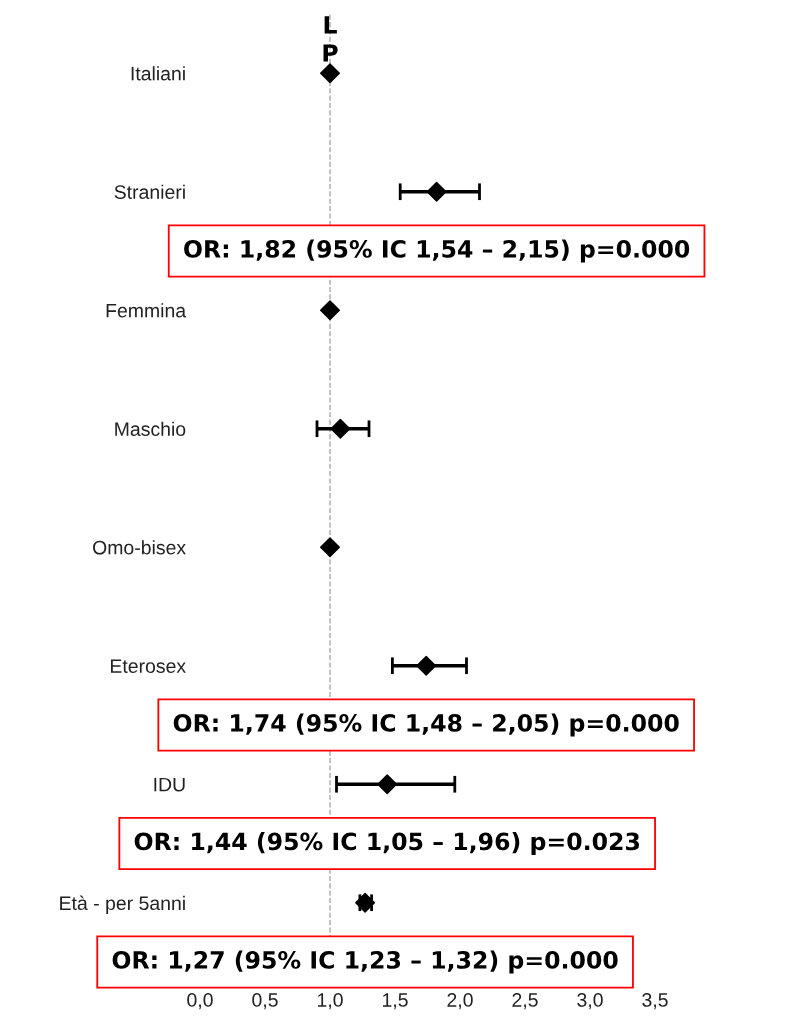 The height and width of the screenshot is (1030, 790). What do you see at coordinates (525, 1001) in the screenshot?
I see `x-tick-label: 2,5` at bounding box center [525, 1001].